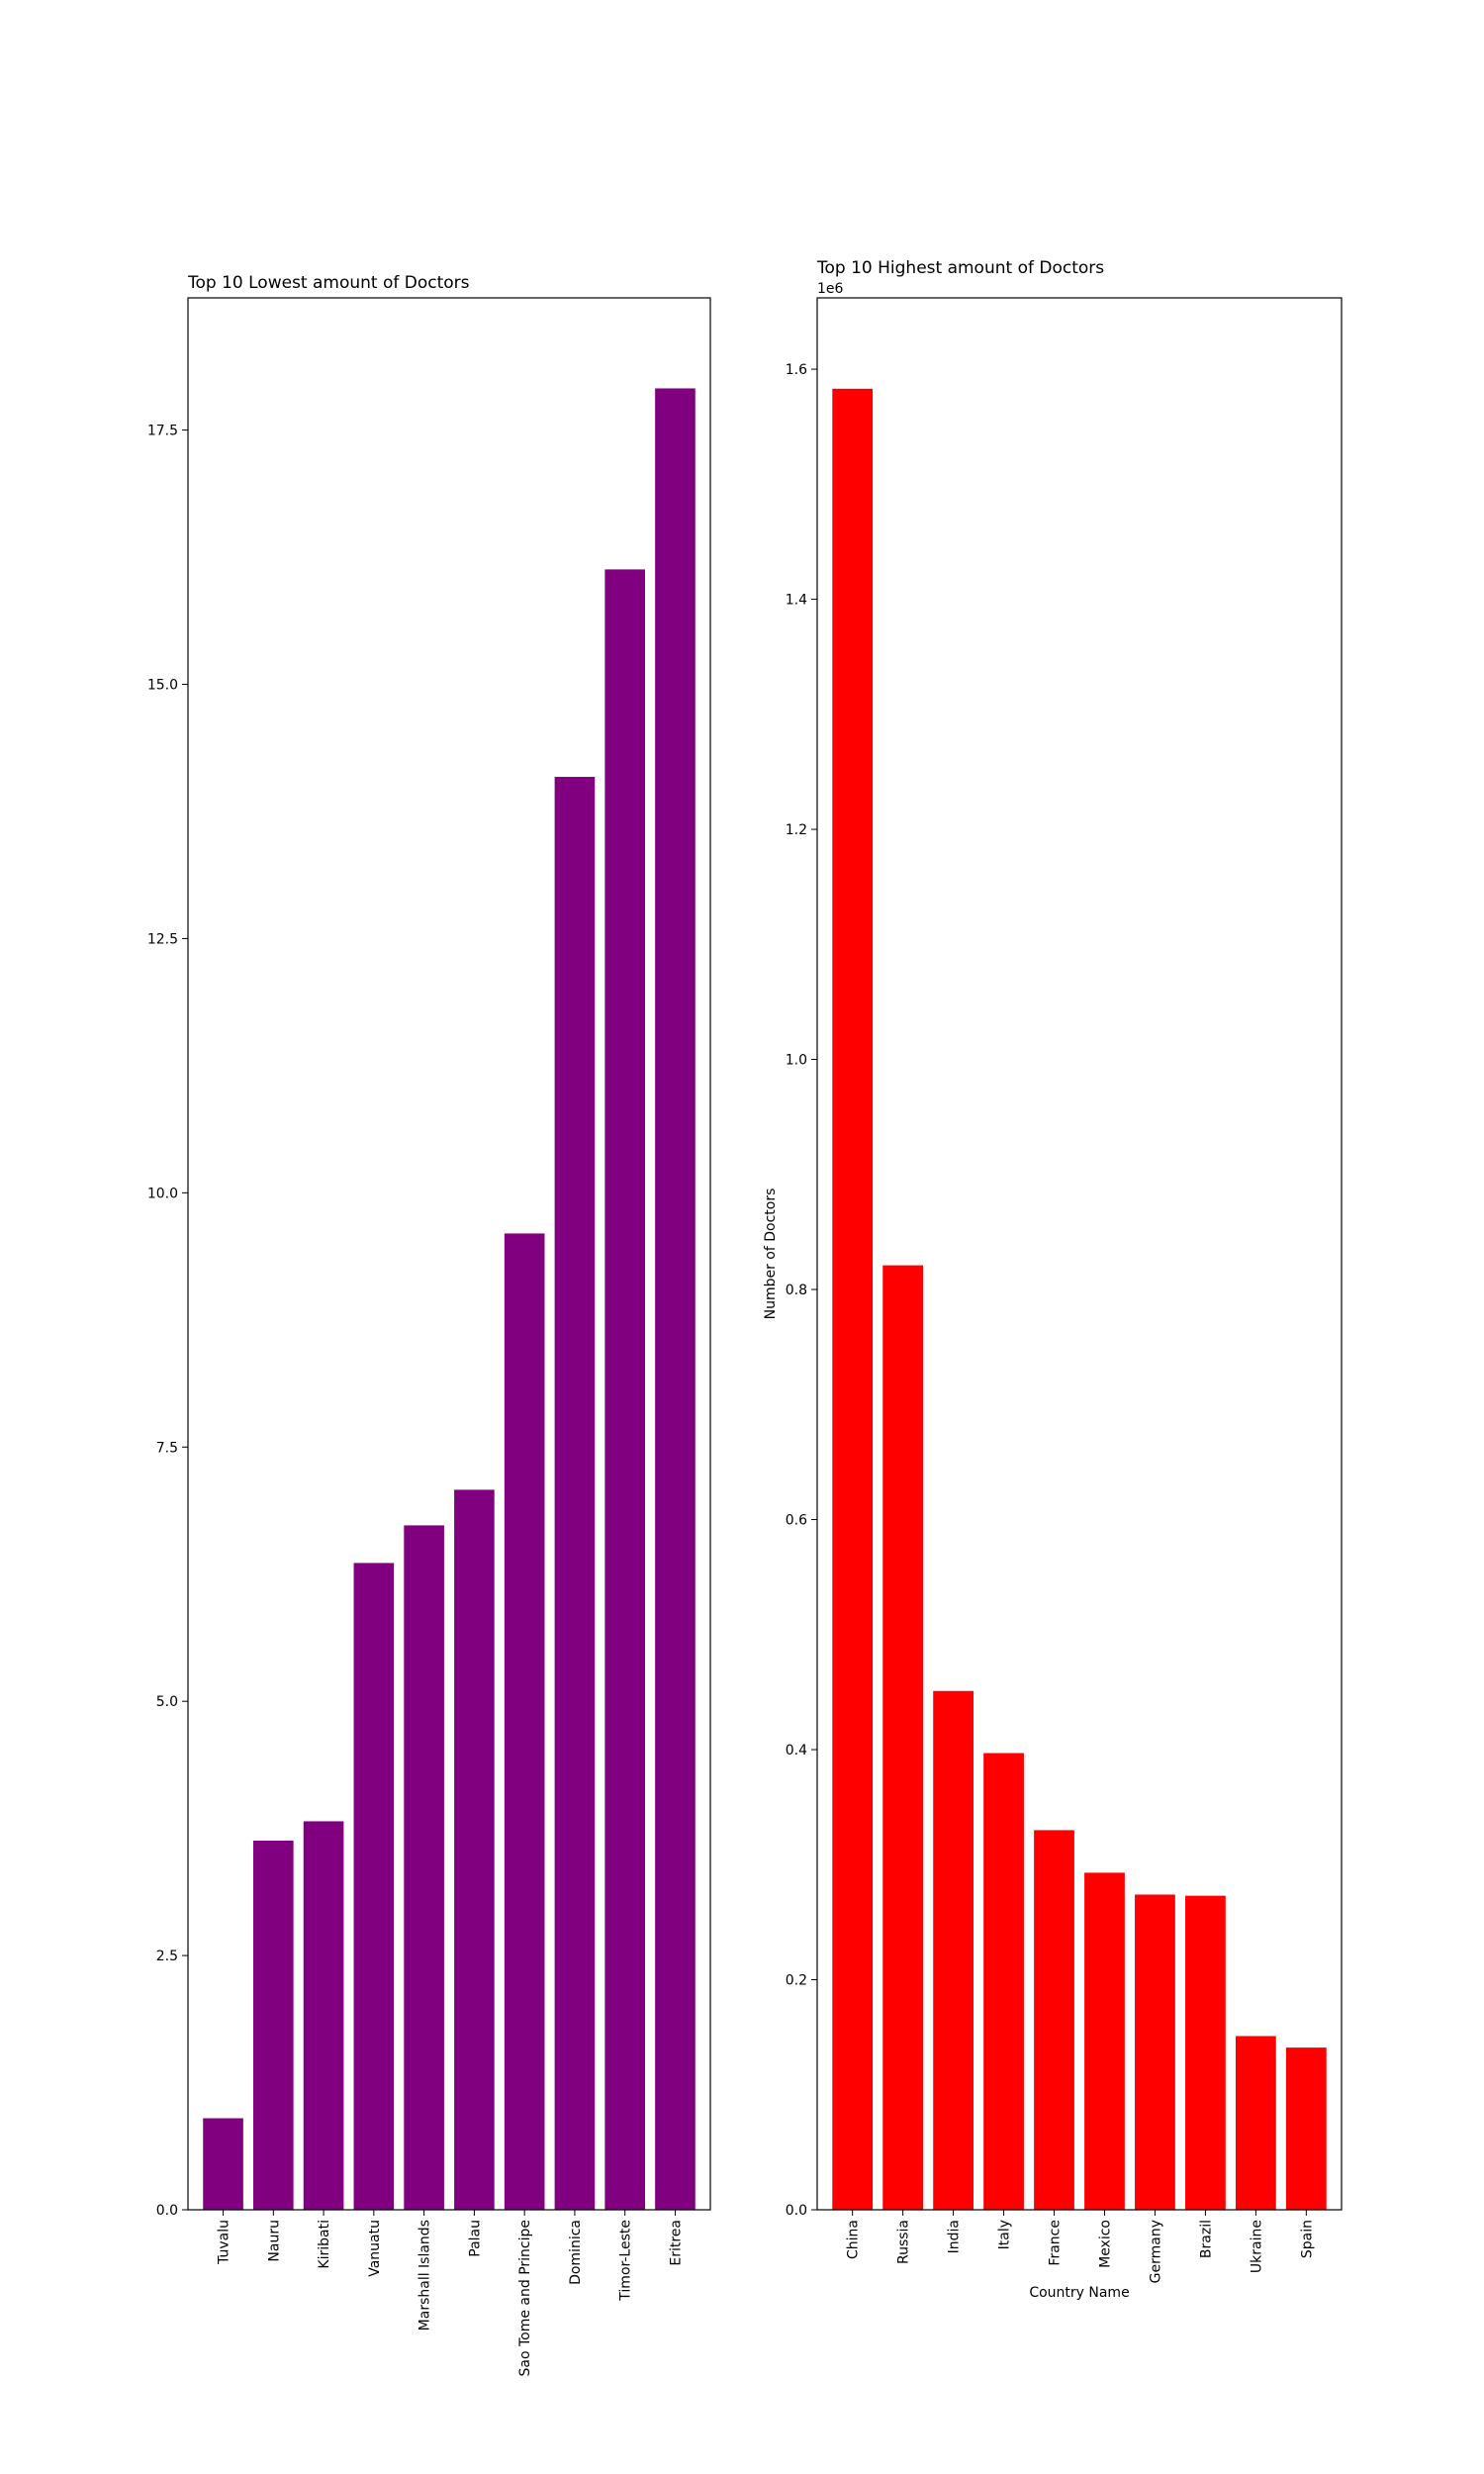 This screenshot has height=2474, width=1484. What do you see at coordinates (1003, 1982) in the screenshot?
I see `bar-italy` at bounding box center [1003, 1982].